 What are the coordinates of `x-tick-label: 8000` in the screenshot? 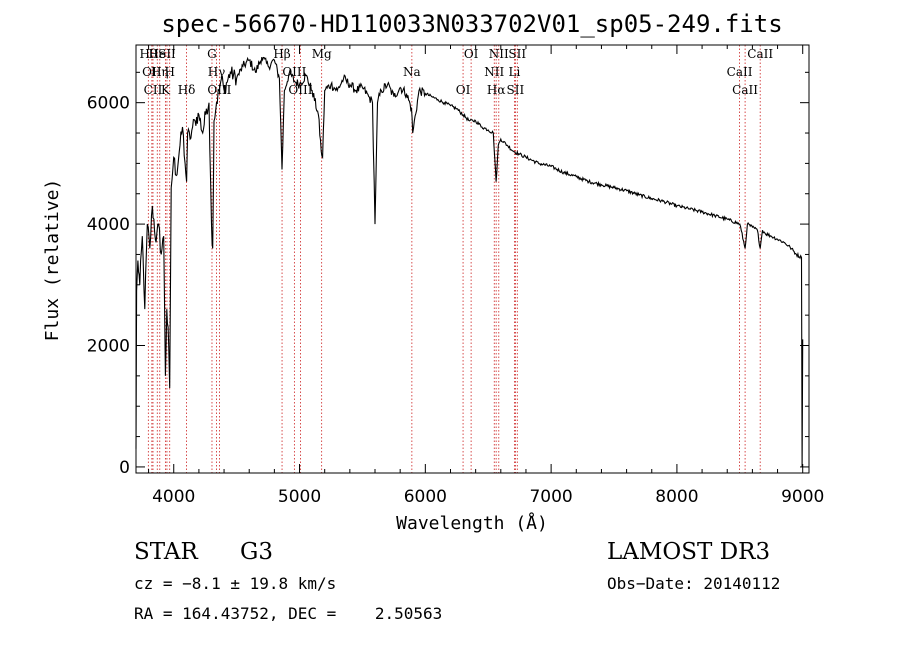 It's located at (676, 497).